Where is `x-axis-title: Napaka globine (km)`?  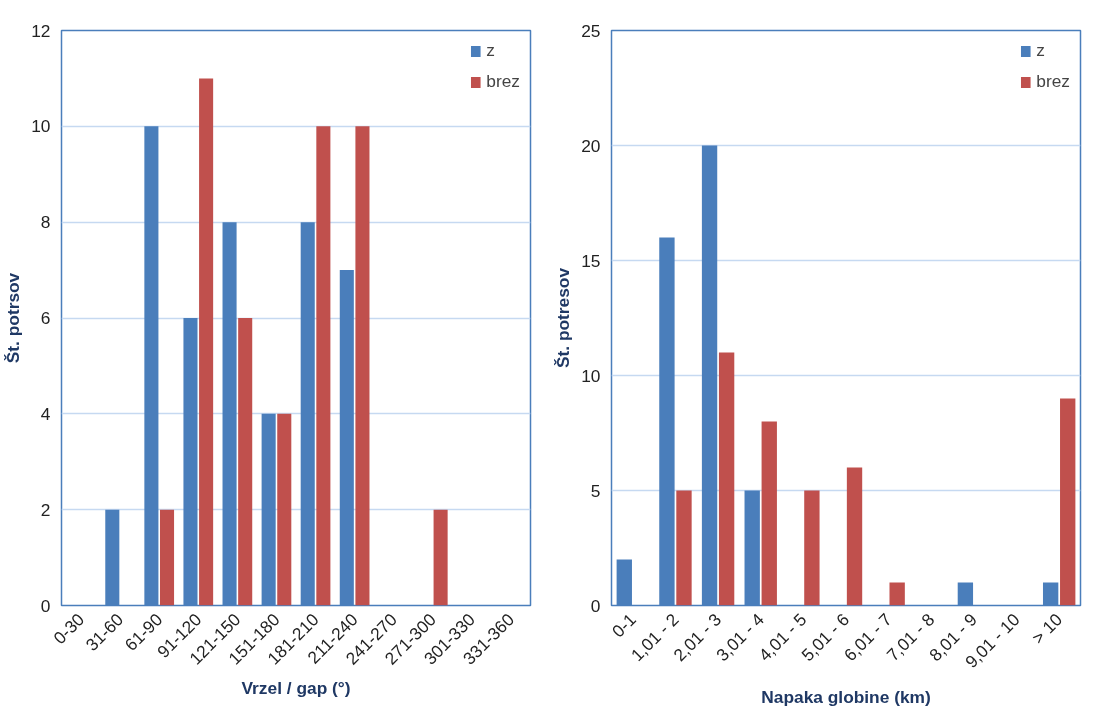
x-axis-title: Napaka globine (km) is located at coordinates (846, 697).